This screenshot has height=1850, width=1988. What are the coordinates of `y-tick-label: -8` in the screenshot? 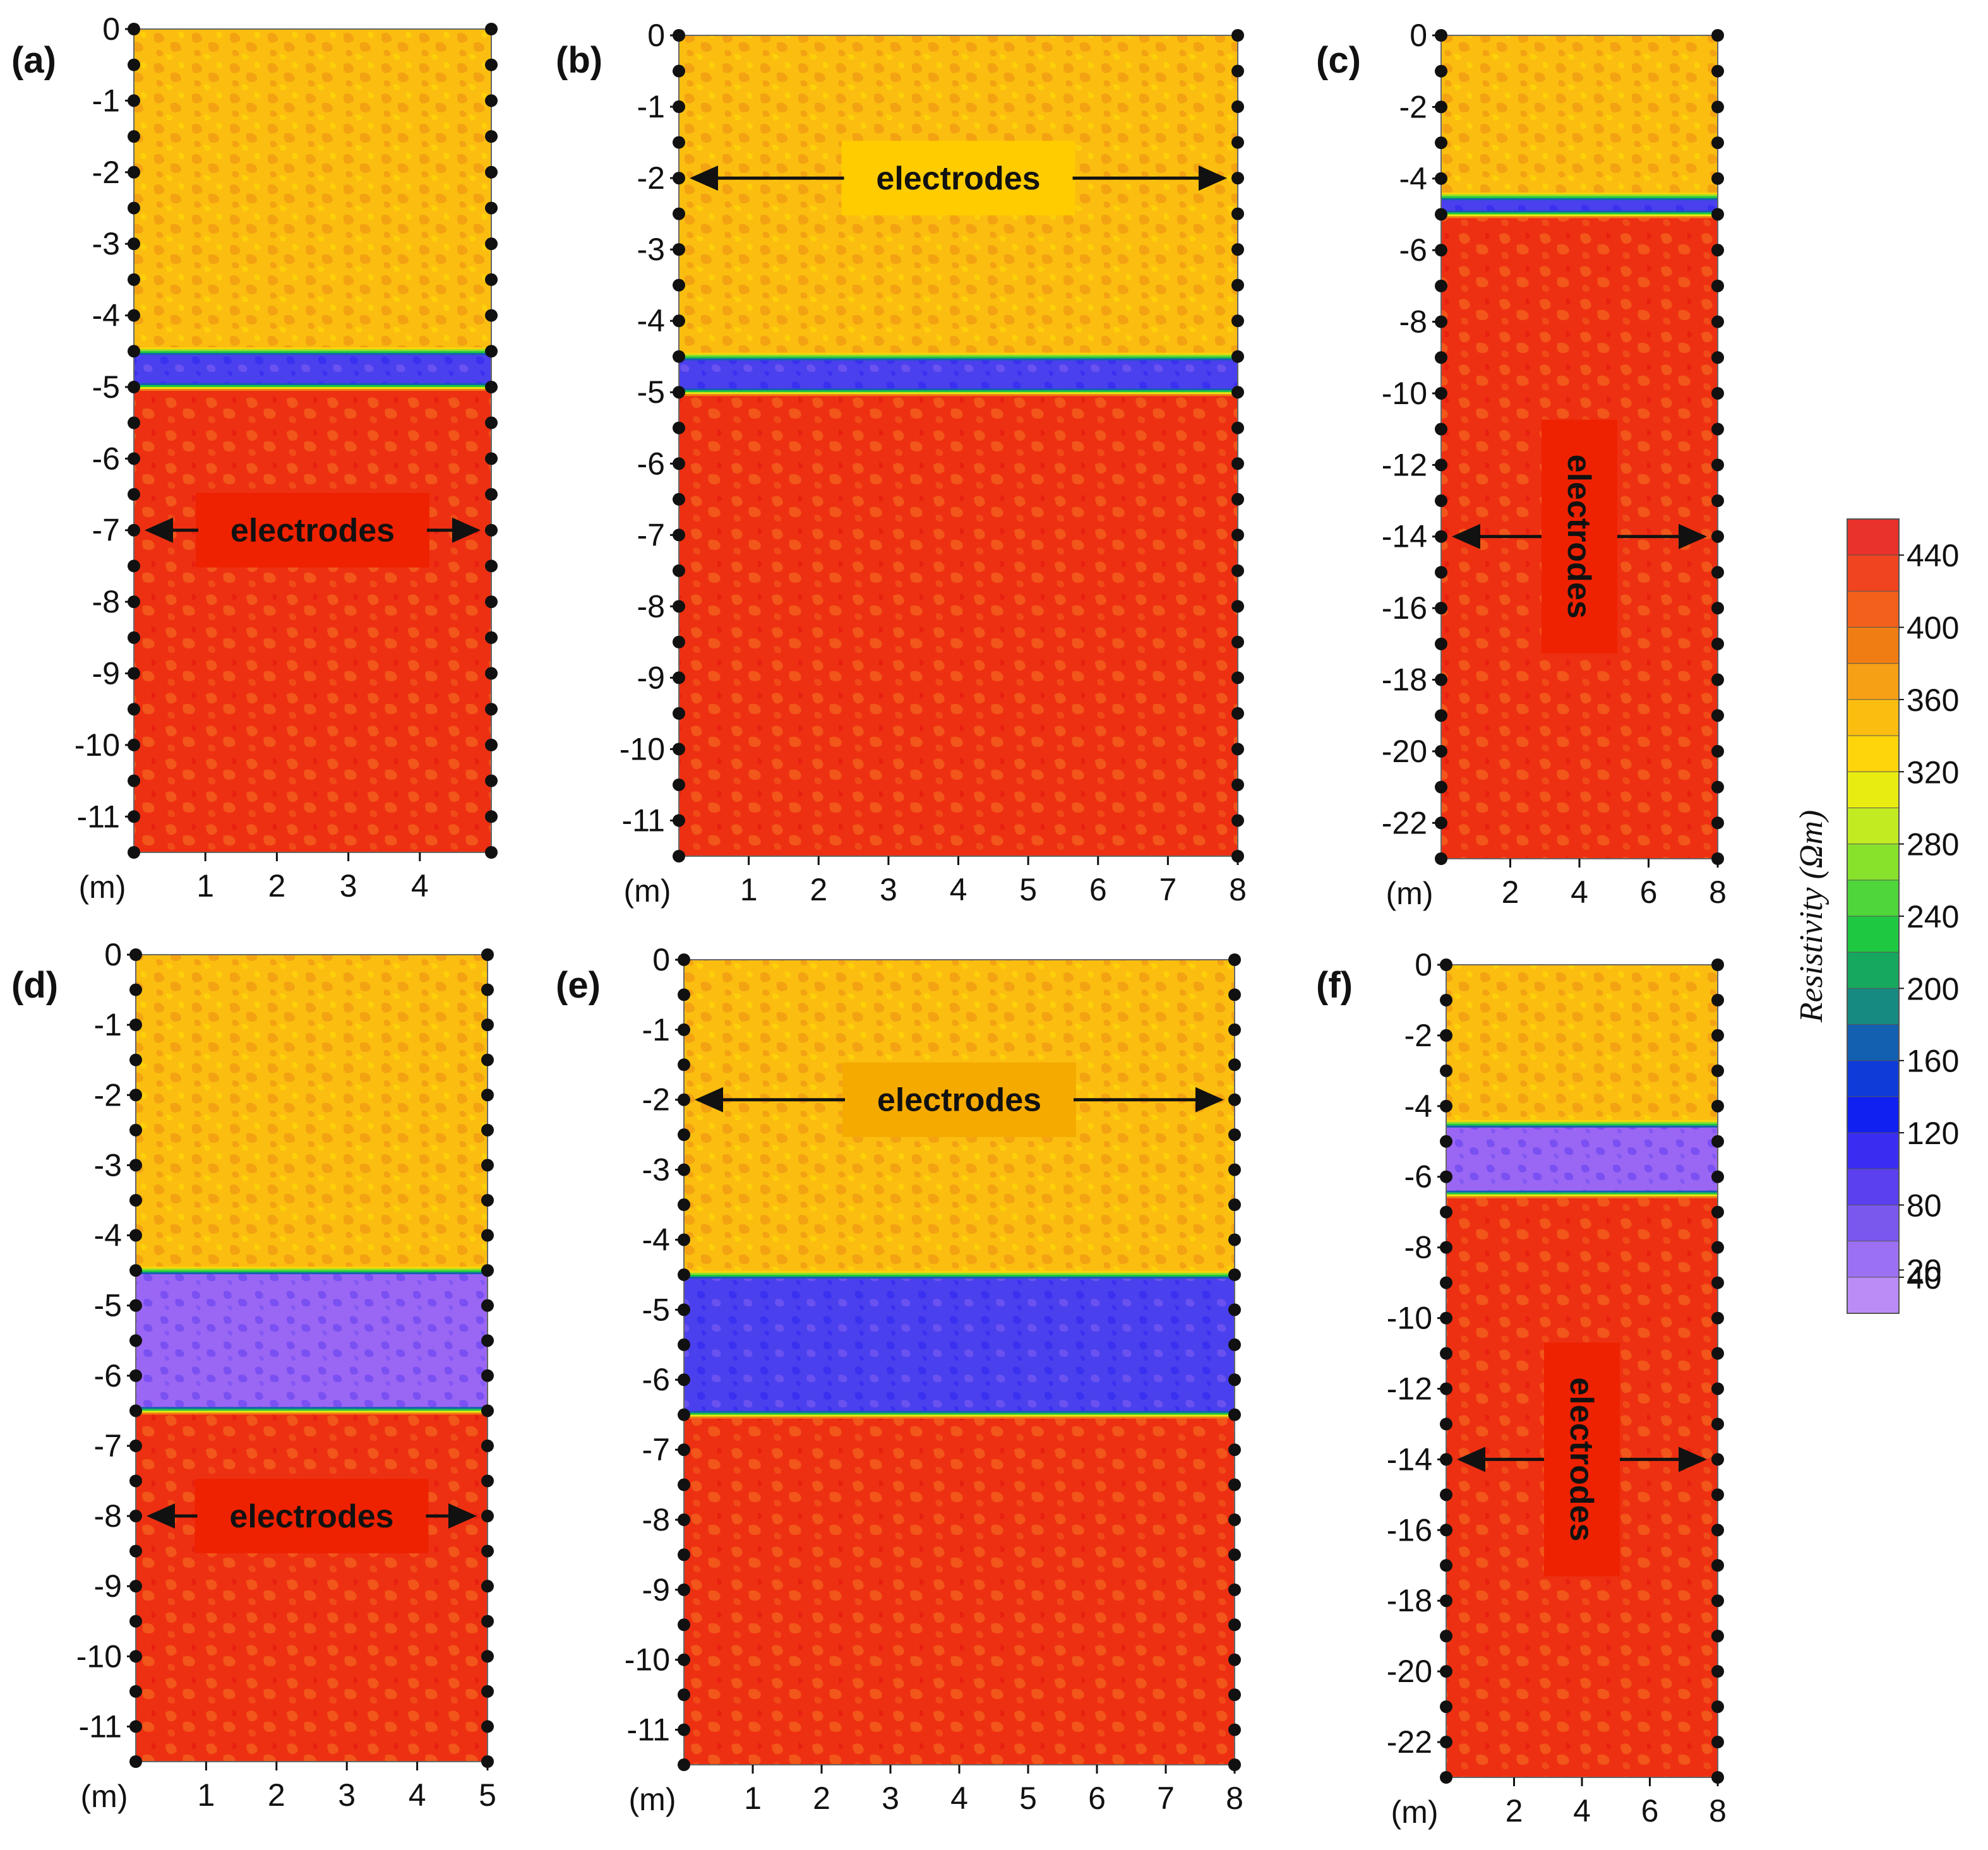 It's located at (108, 1516).